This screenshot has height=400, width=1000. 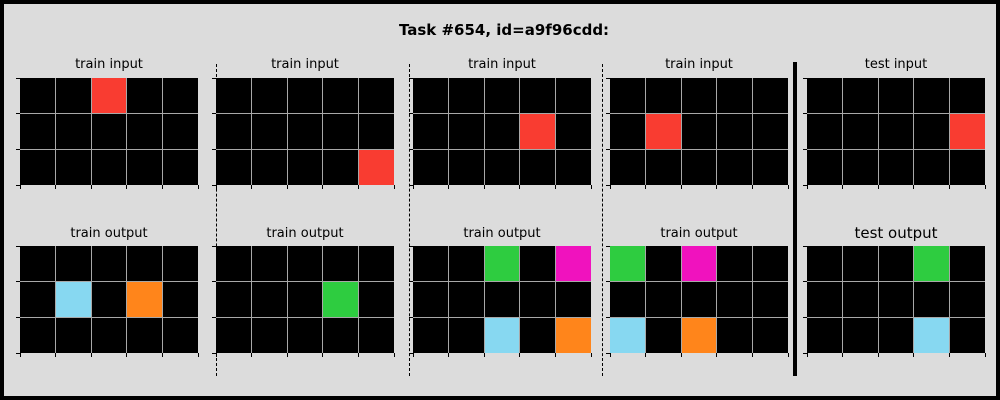 What do you see at coordinates (628, 264) in the screenshot?
I see `green-cell` at bounding box center [628, 264].